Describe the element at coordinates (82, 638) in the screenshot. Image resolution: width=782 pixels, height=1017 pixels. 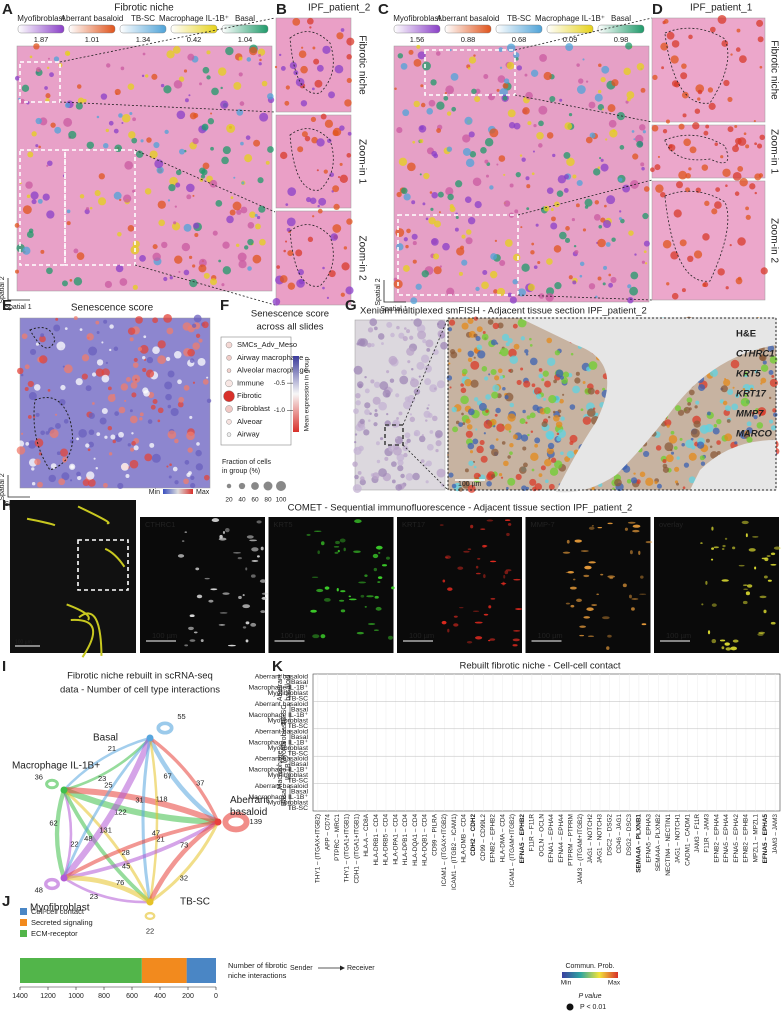
I see `tissue-stroke` at that location.